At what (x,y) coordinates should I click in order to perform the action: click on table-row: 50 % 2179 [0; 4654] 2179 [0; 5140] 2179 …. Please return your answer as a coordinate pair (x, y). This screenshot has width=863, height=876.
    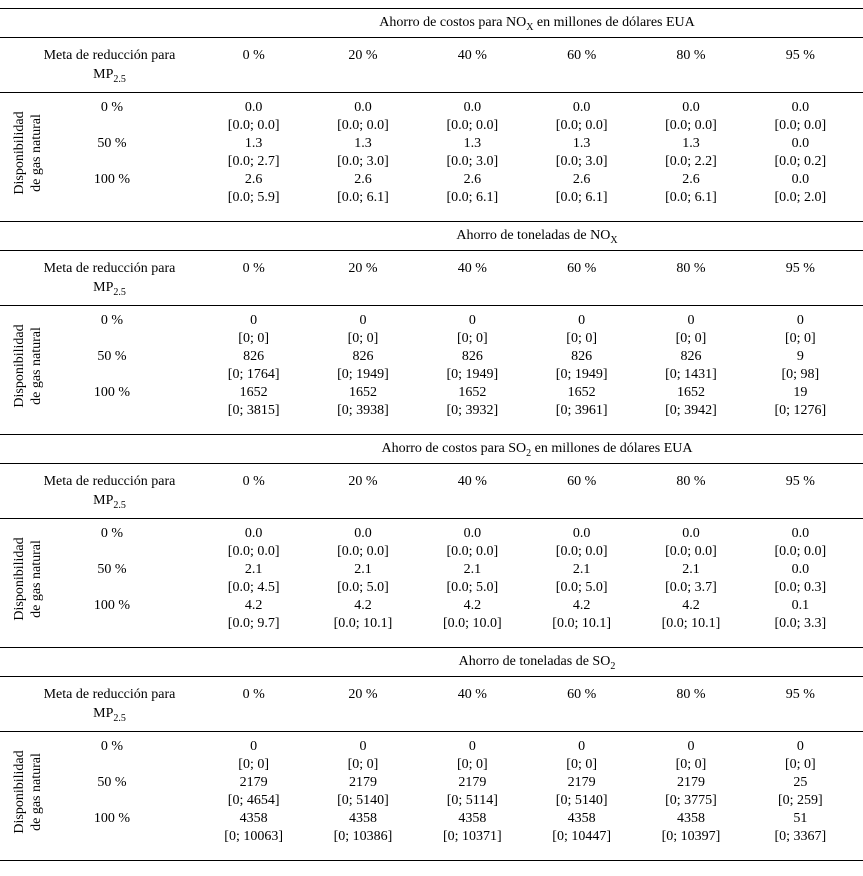
    Looking at the image, I should click on (455, 792).